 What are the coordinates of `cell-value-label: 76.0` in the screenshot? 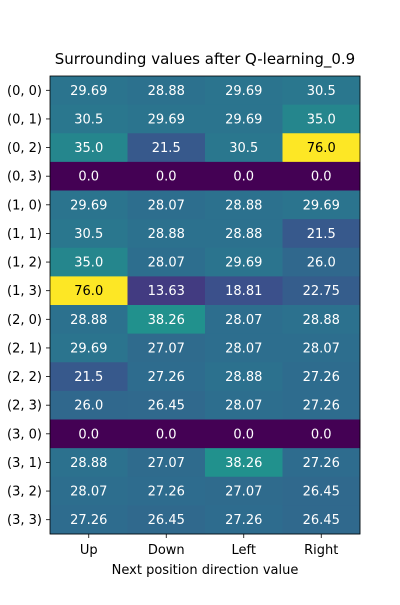 It's located at (88, 291).